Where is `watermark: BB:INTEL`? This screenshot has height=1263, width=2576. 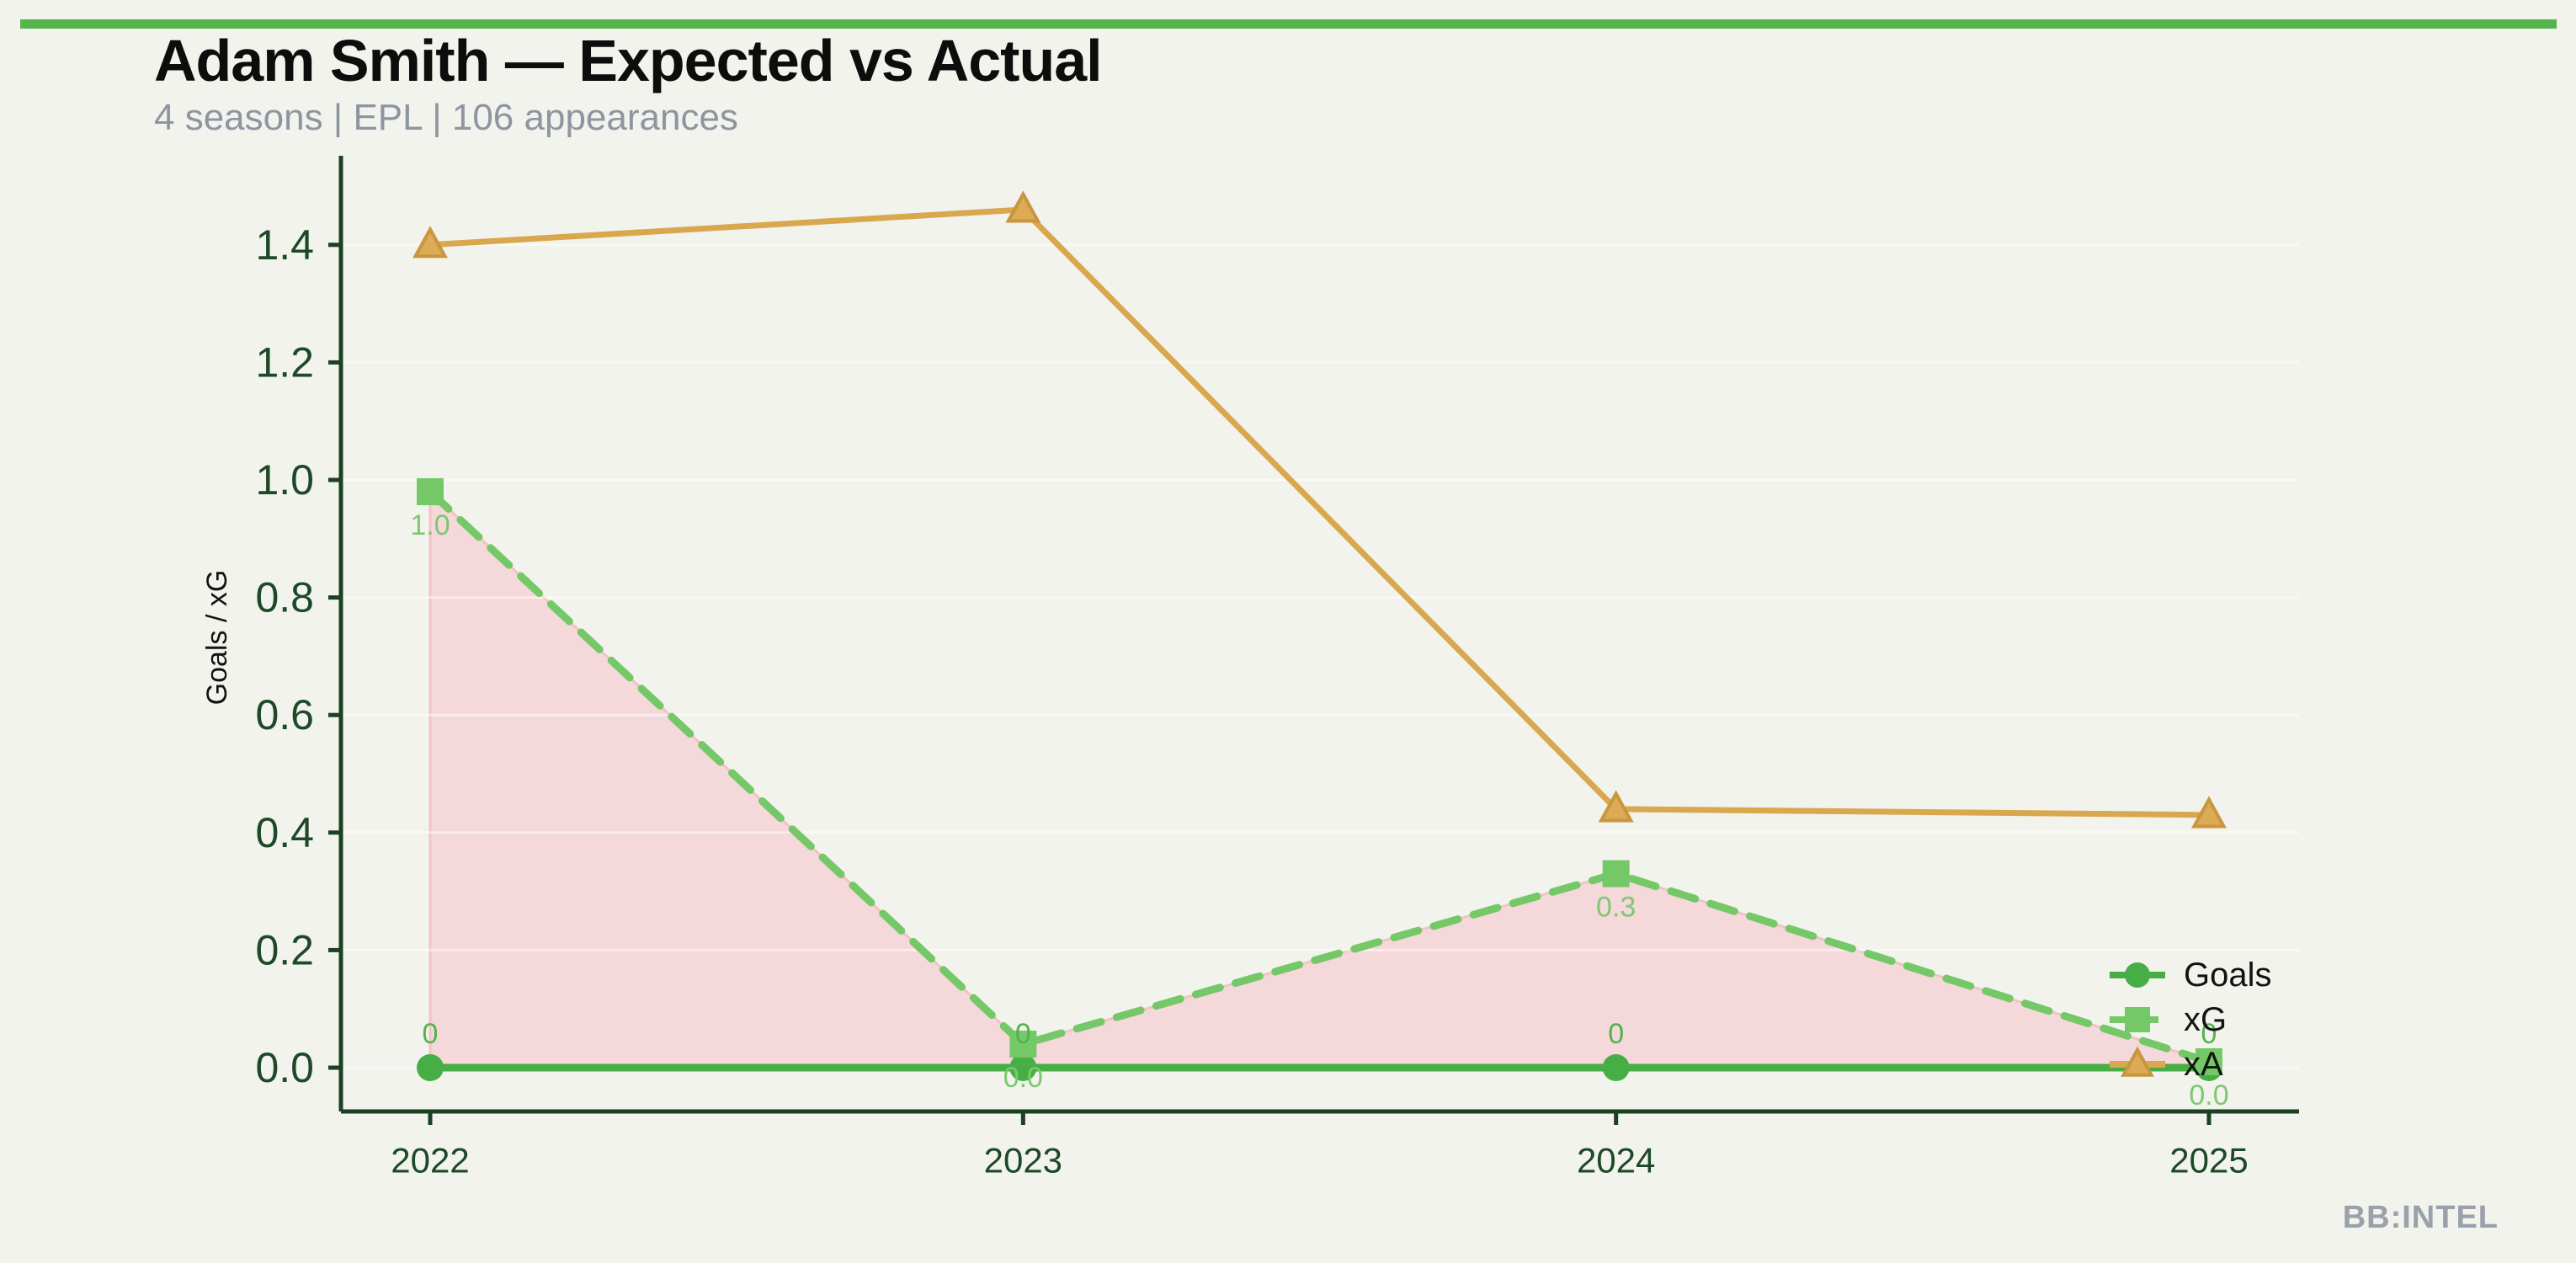 watermark: BB:INTEL is located at coordinates (2420, 1217).